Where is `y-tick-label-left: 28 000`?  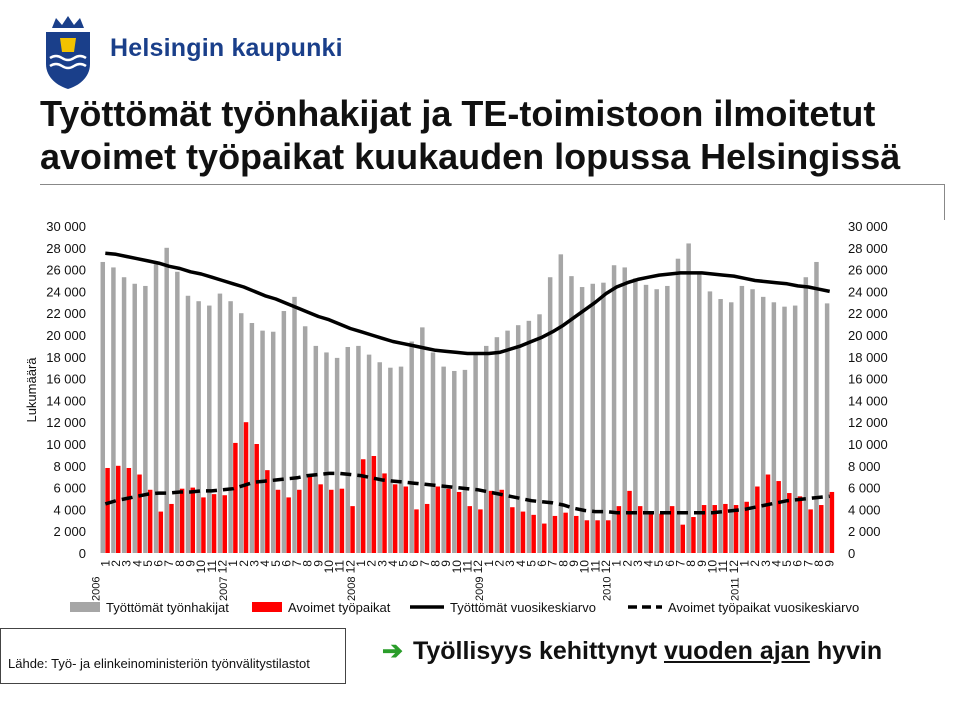
y-tick-label-left: 28 000 is located at coordinates (66, 248).